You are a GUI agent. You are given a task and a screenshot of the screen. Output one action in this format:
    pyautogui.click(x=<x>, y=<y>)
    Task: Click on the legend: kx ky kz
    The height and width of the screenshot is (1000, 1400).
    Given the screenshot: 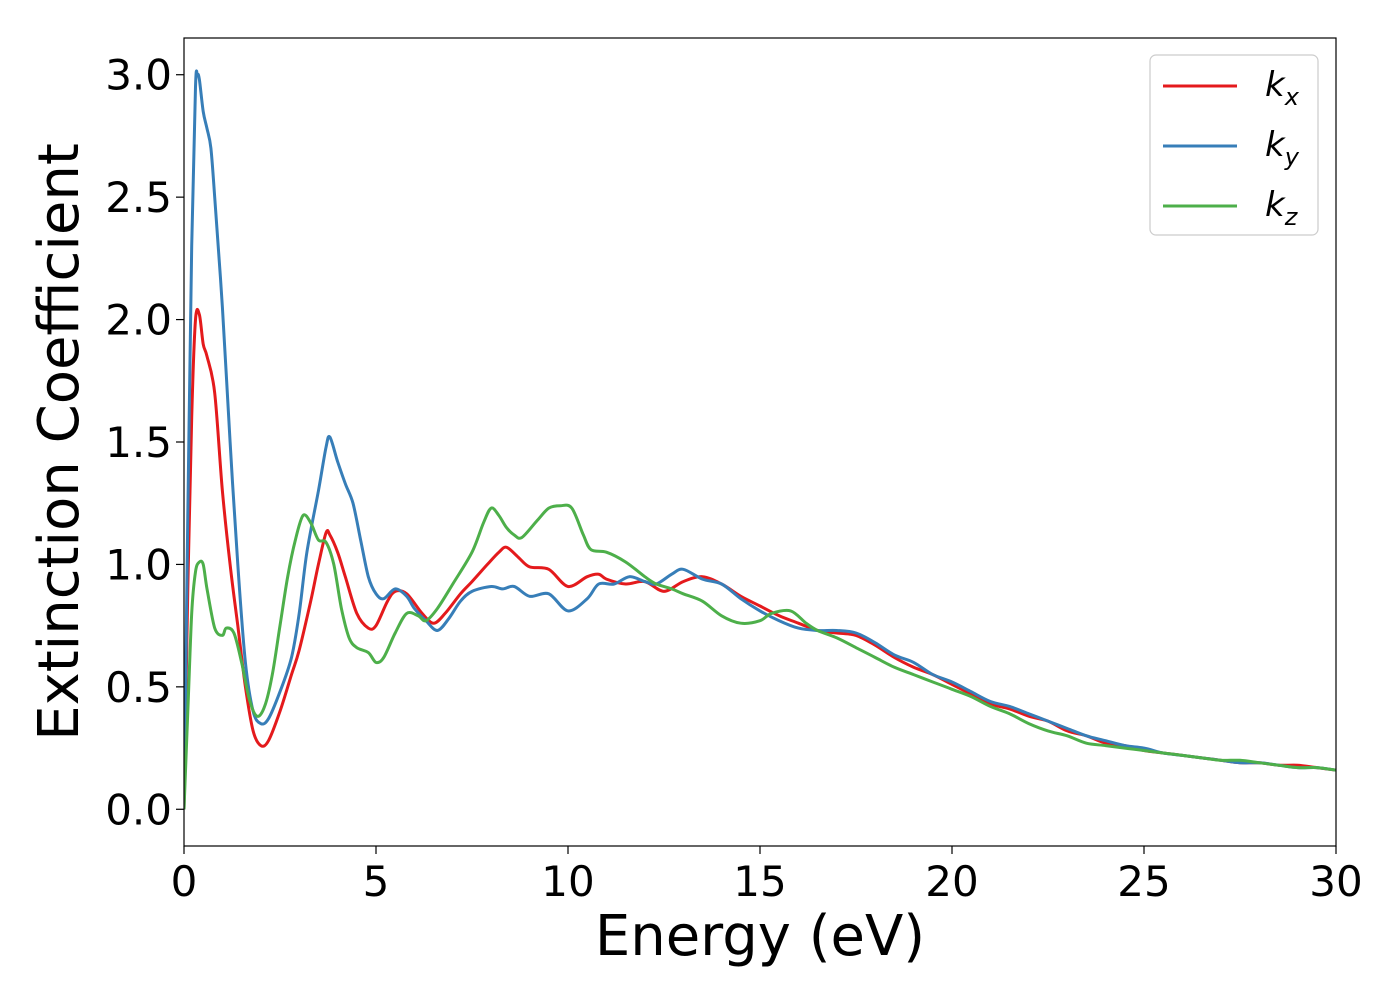 What is the action you would take?
    pyautogui.click(x=1234, y=145)
    